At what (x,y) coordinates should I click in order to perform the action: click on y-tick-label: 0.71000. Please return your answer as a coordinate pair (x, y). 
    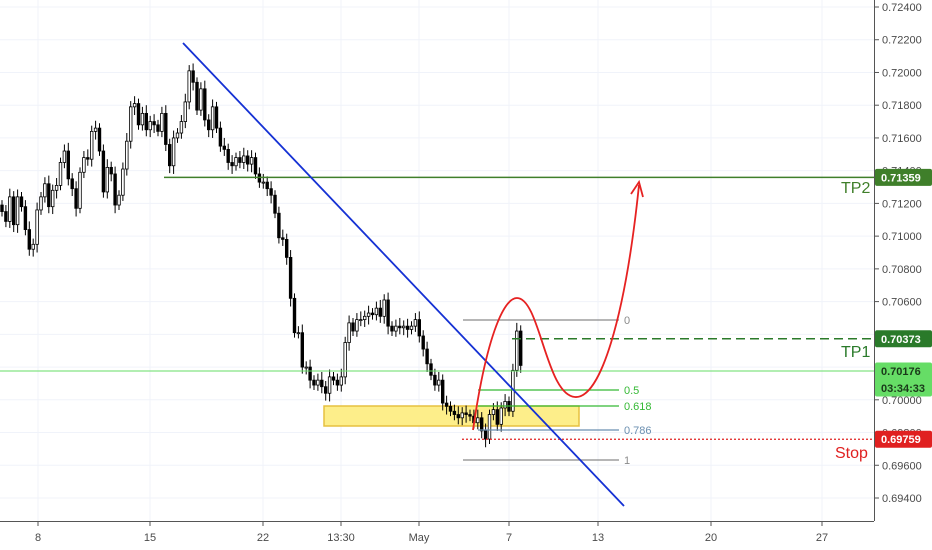
    Looking at the image, I should click on (902, 237).